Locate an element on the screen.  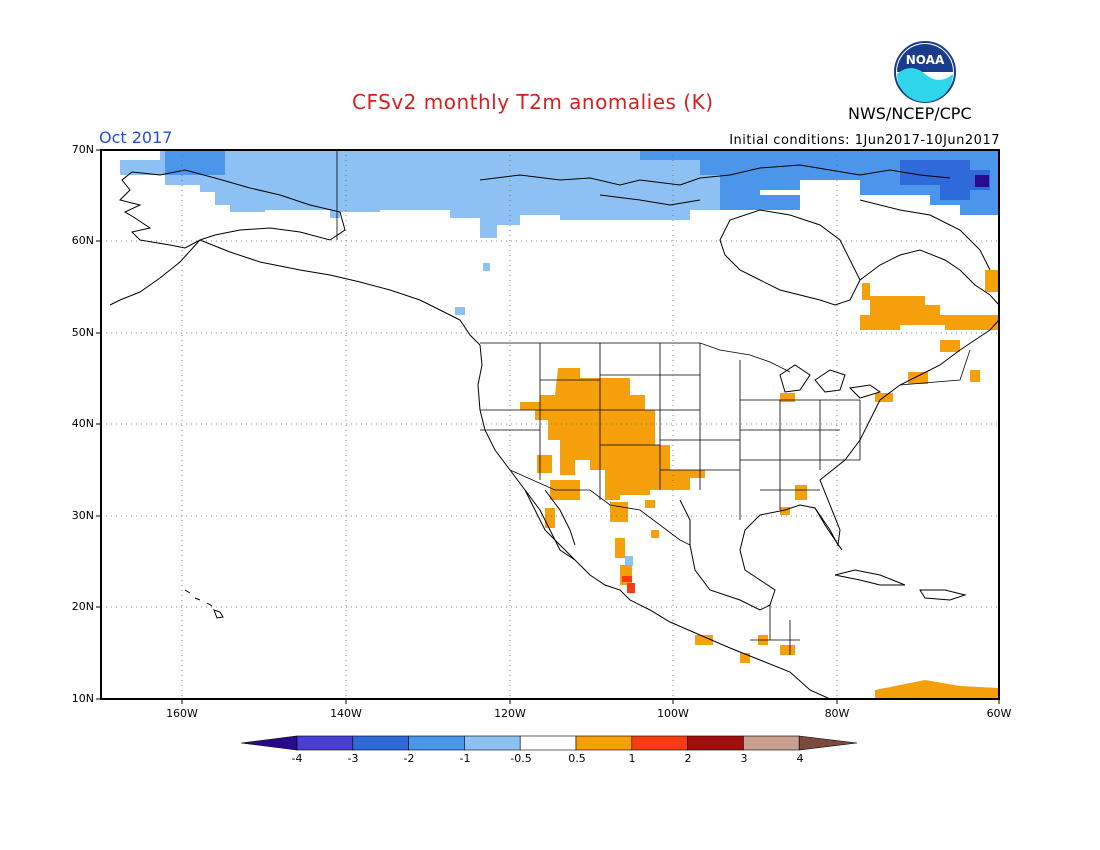
lon-label: 160W is located at coordinates (182, 713).